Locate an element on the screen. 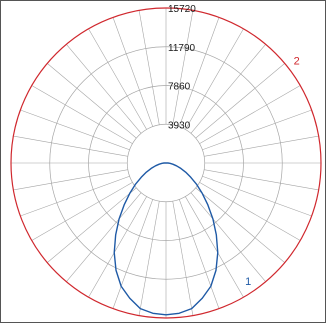 Image resolution: width=326 pixels, height=324 pixels. curve-label: 1 is located at coordinates (248, 282).